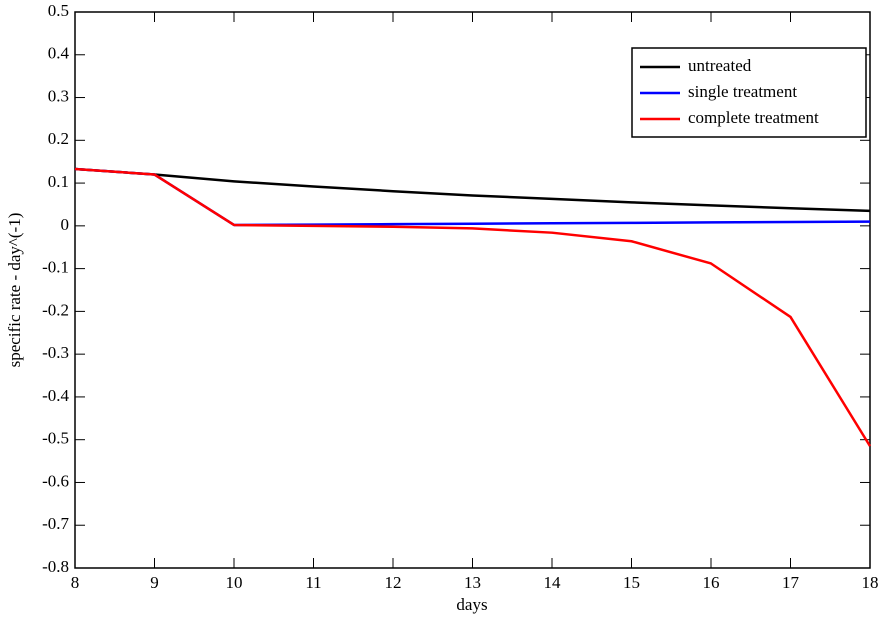 Image resolution: width=886 pixels, height=624 pixels. Describe the element at coordinates (472, 582) in the screenshot. I see `x-tick-label: 13` at that location.